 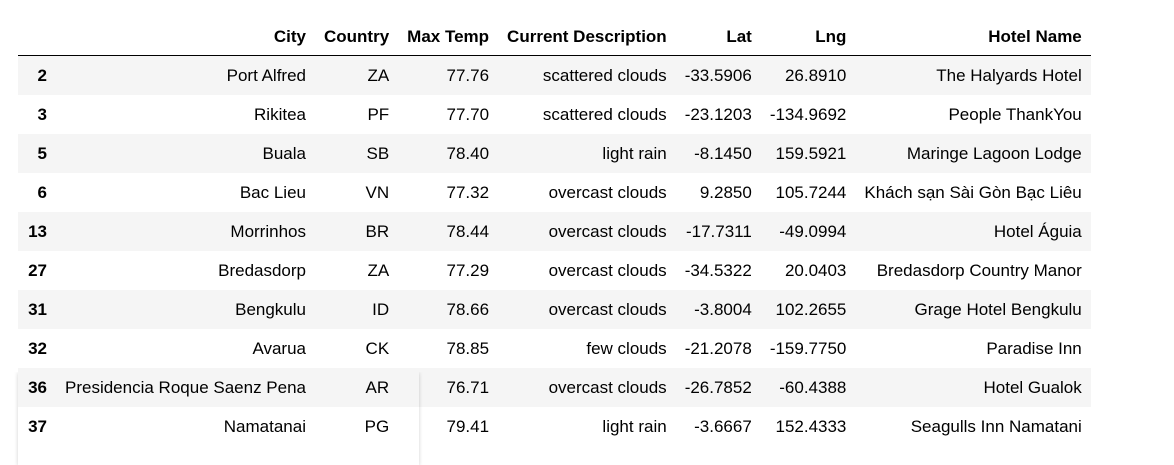 I want to click on cell-lat: -3.8004, so click(x=723, y=309).